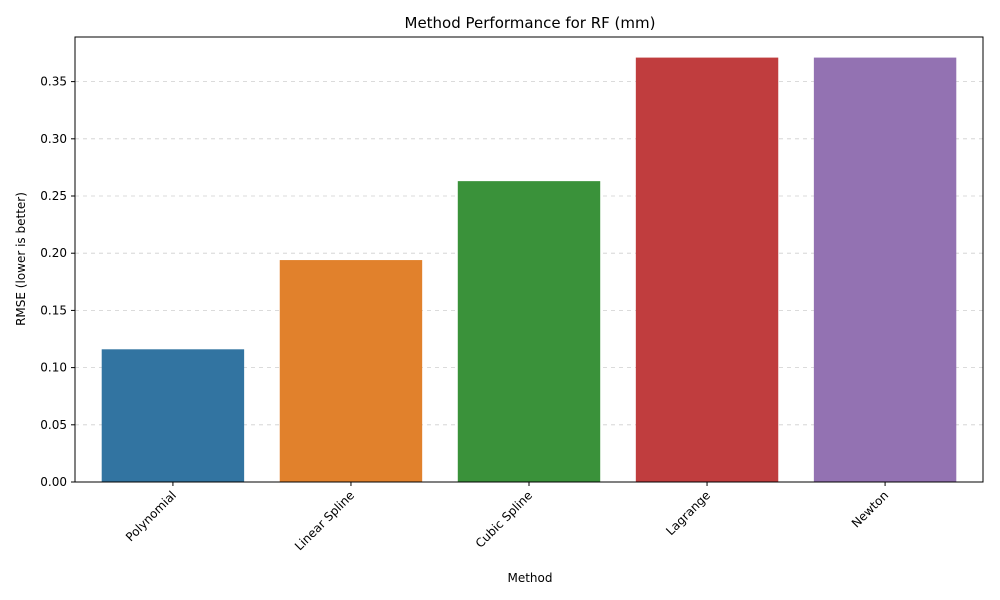 Image resolution: width=1000 pixels, height=600 pixels. I want to click on y-tick-label: 0.35, so click(53, 82).